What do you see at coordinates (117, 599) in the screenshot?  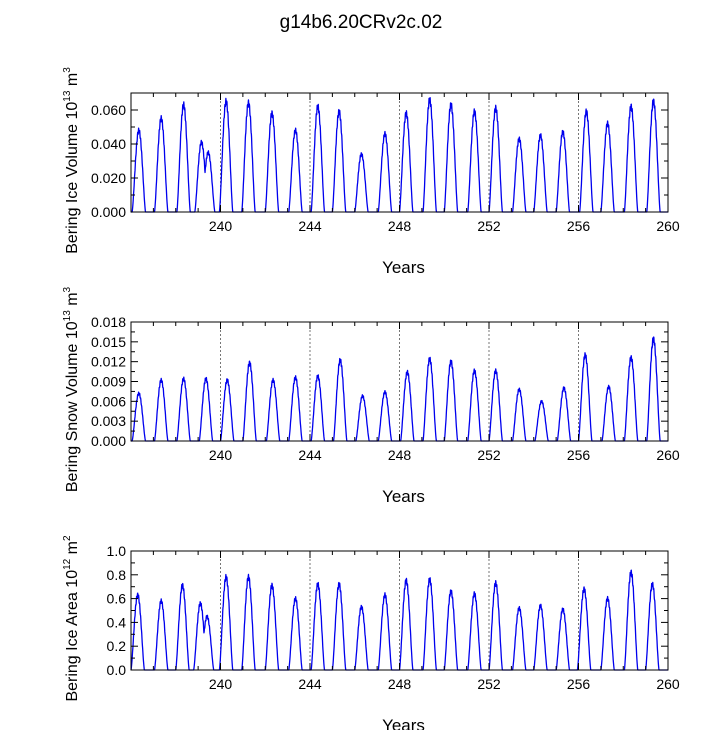 I see `y-tick-label: 0.6` at bounding box center [117, 599].